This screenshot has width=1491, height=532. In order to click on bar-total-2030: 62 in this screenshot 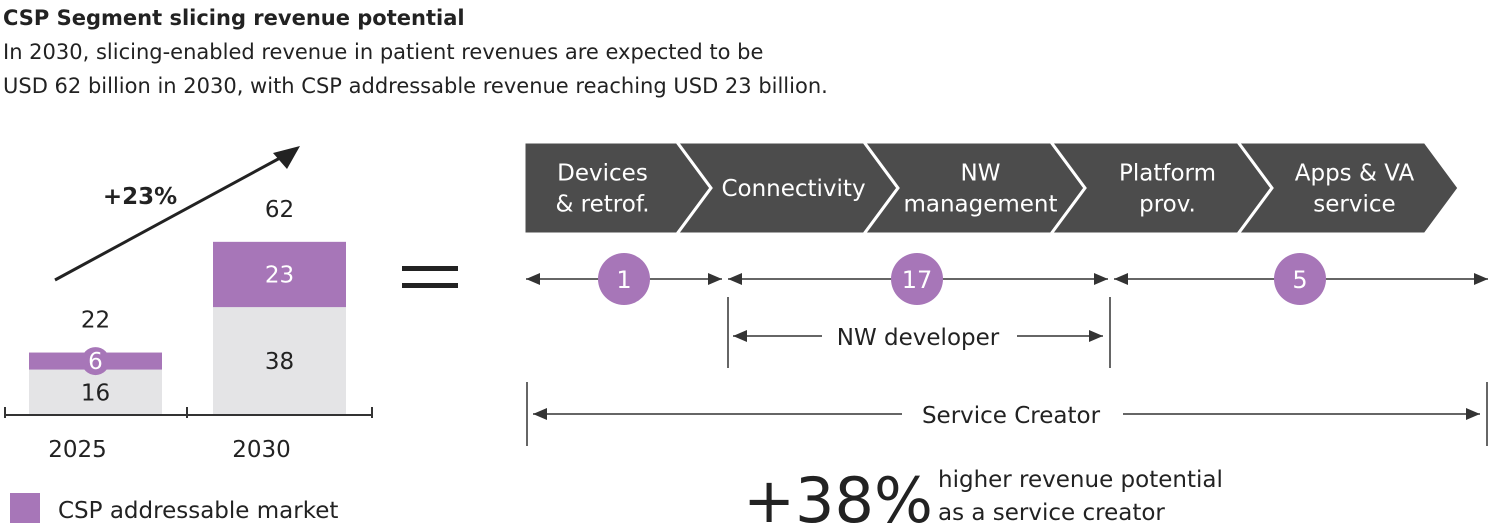, I will do `click(279, 210)`.